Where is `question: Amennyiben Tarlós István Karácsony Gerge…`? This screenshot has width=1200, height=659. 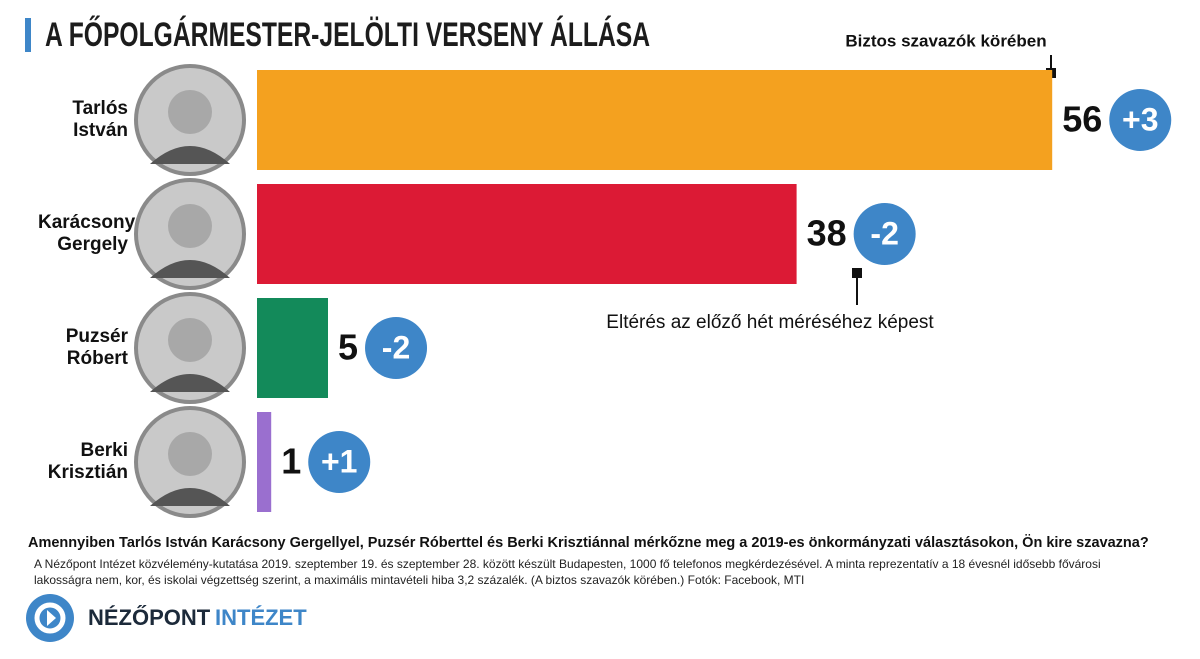
question: Amennyiben Tarlós István Karácsony Gerge… is located at coordinates (588, 543).